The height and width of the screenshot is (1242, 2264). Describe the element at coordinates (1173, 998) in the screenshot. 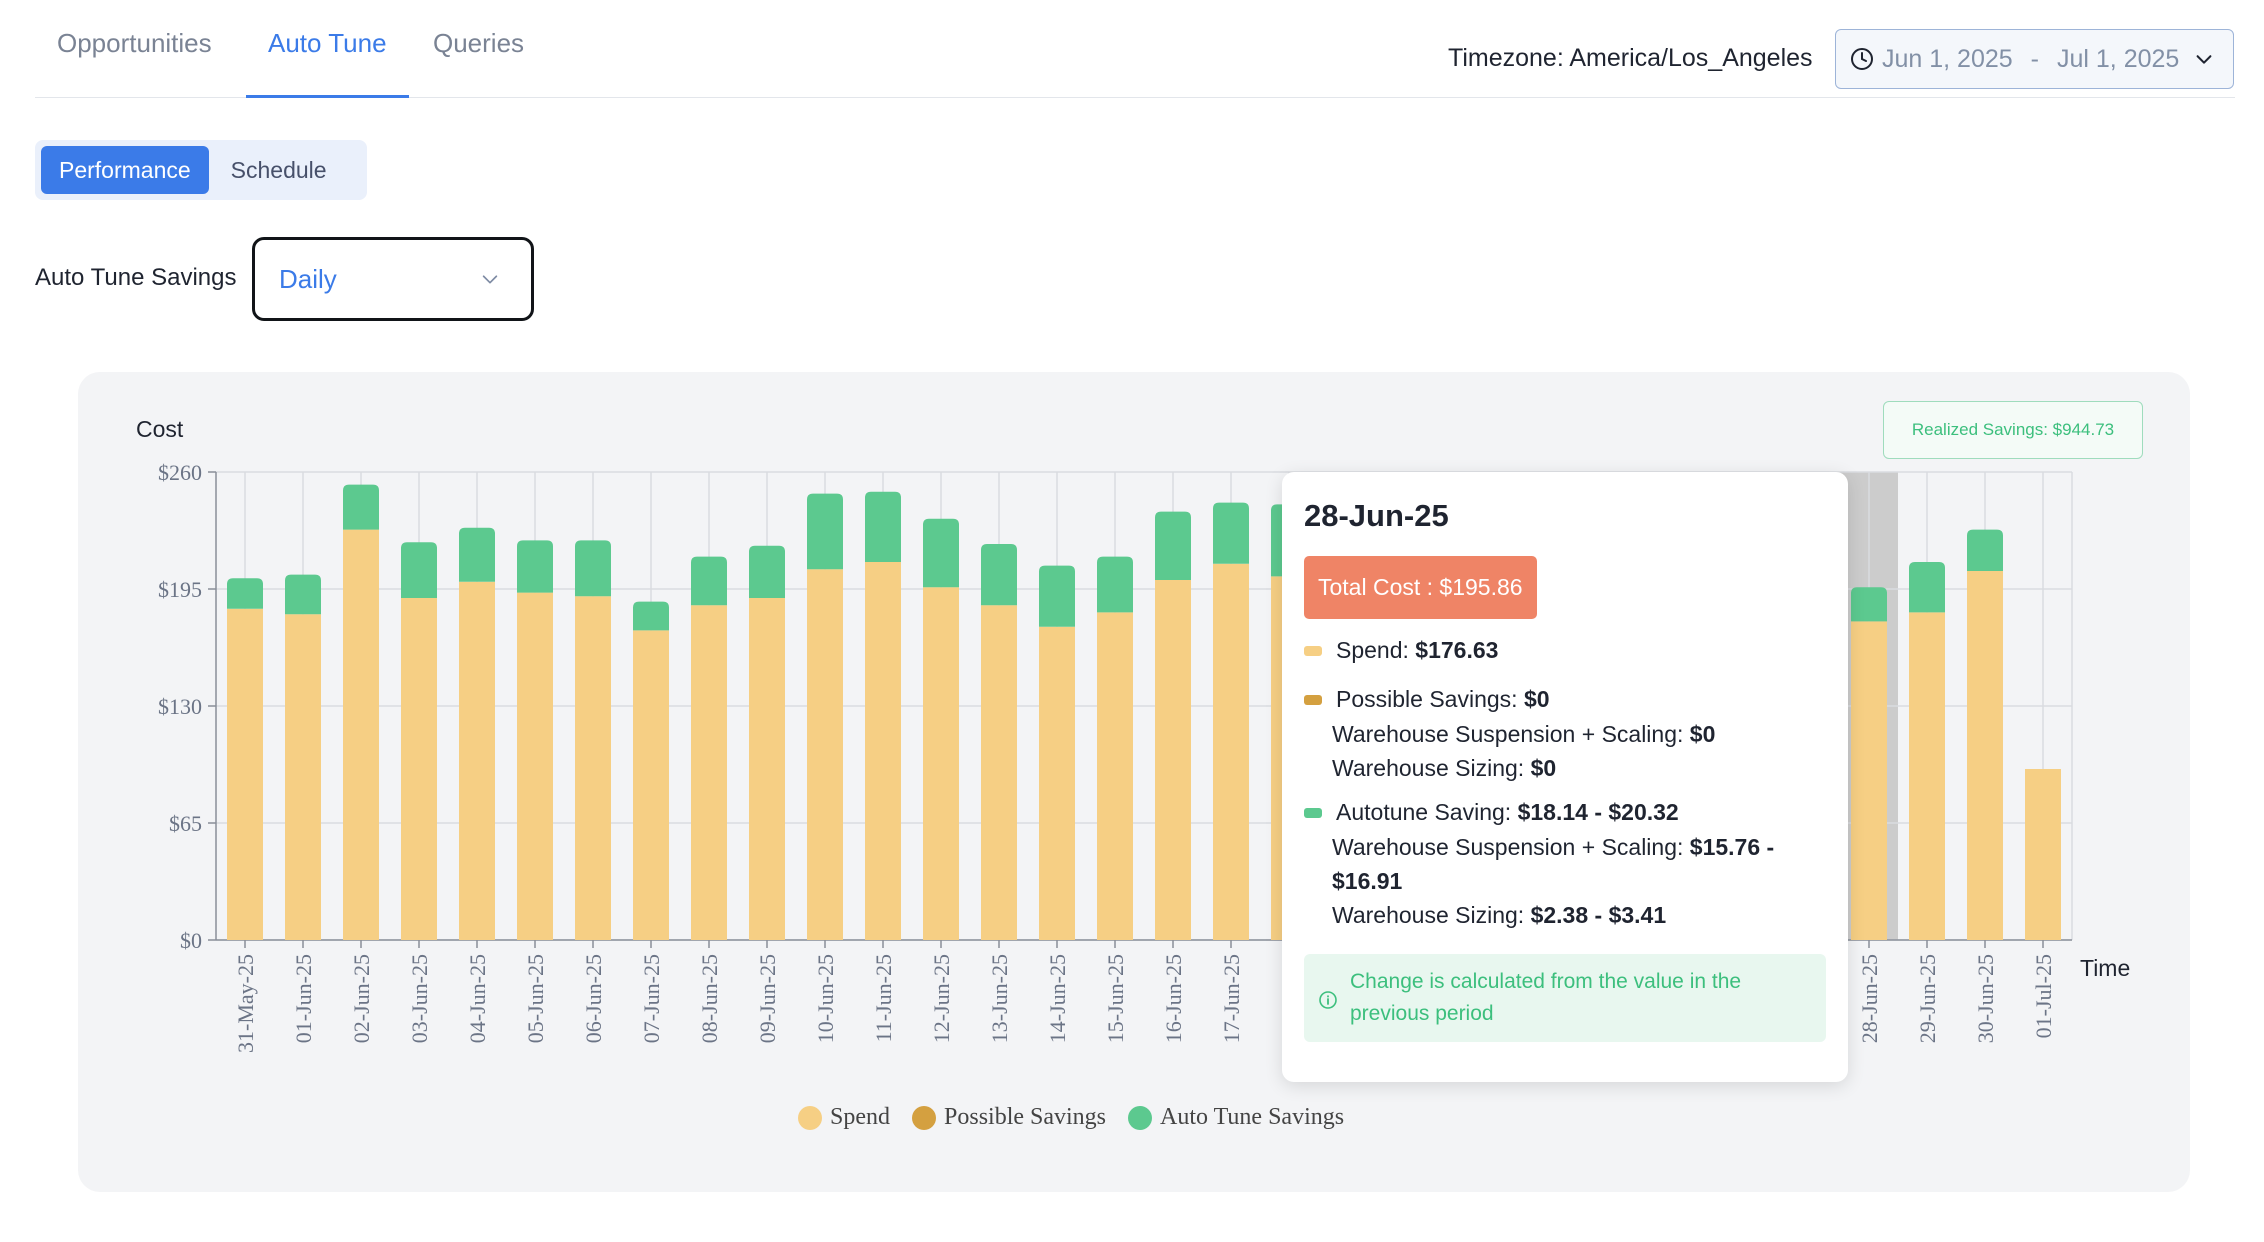

I see `x-tick-label: 16-Jun-25` at that location.